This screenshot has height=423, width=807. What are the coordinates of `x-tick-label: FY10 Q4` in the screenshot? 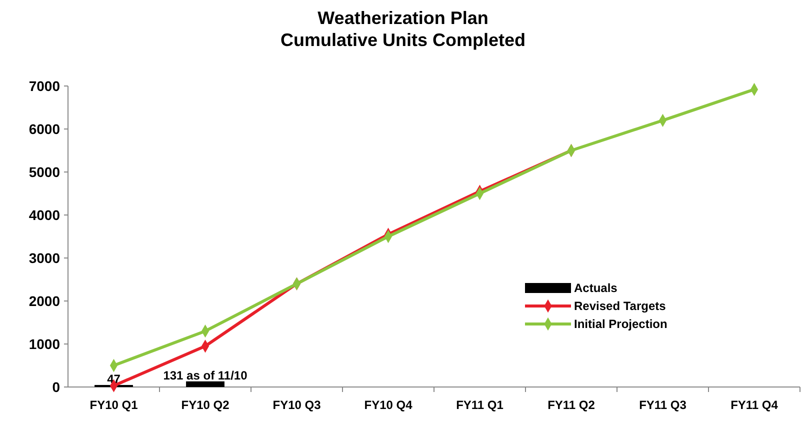 It's located at (388, 405).